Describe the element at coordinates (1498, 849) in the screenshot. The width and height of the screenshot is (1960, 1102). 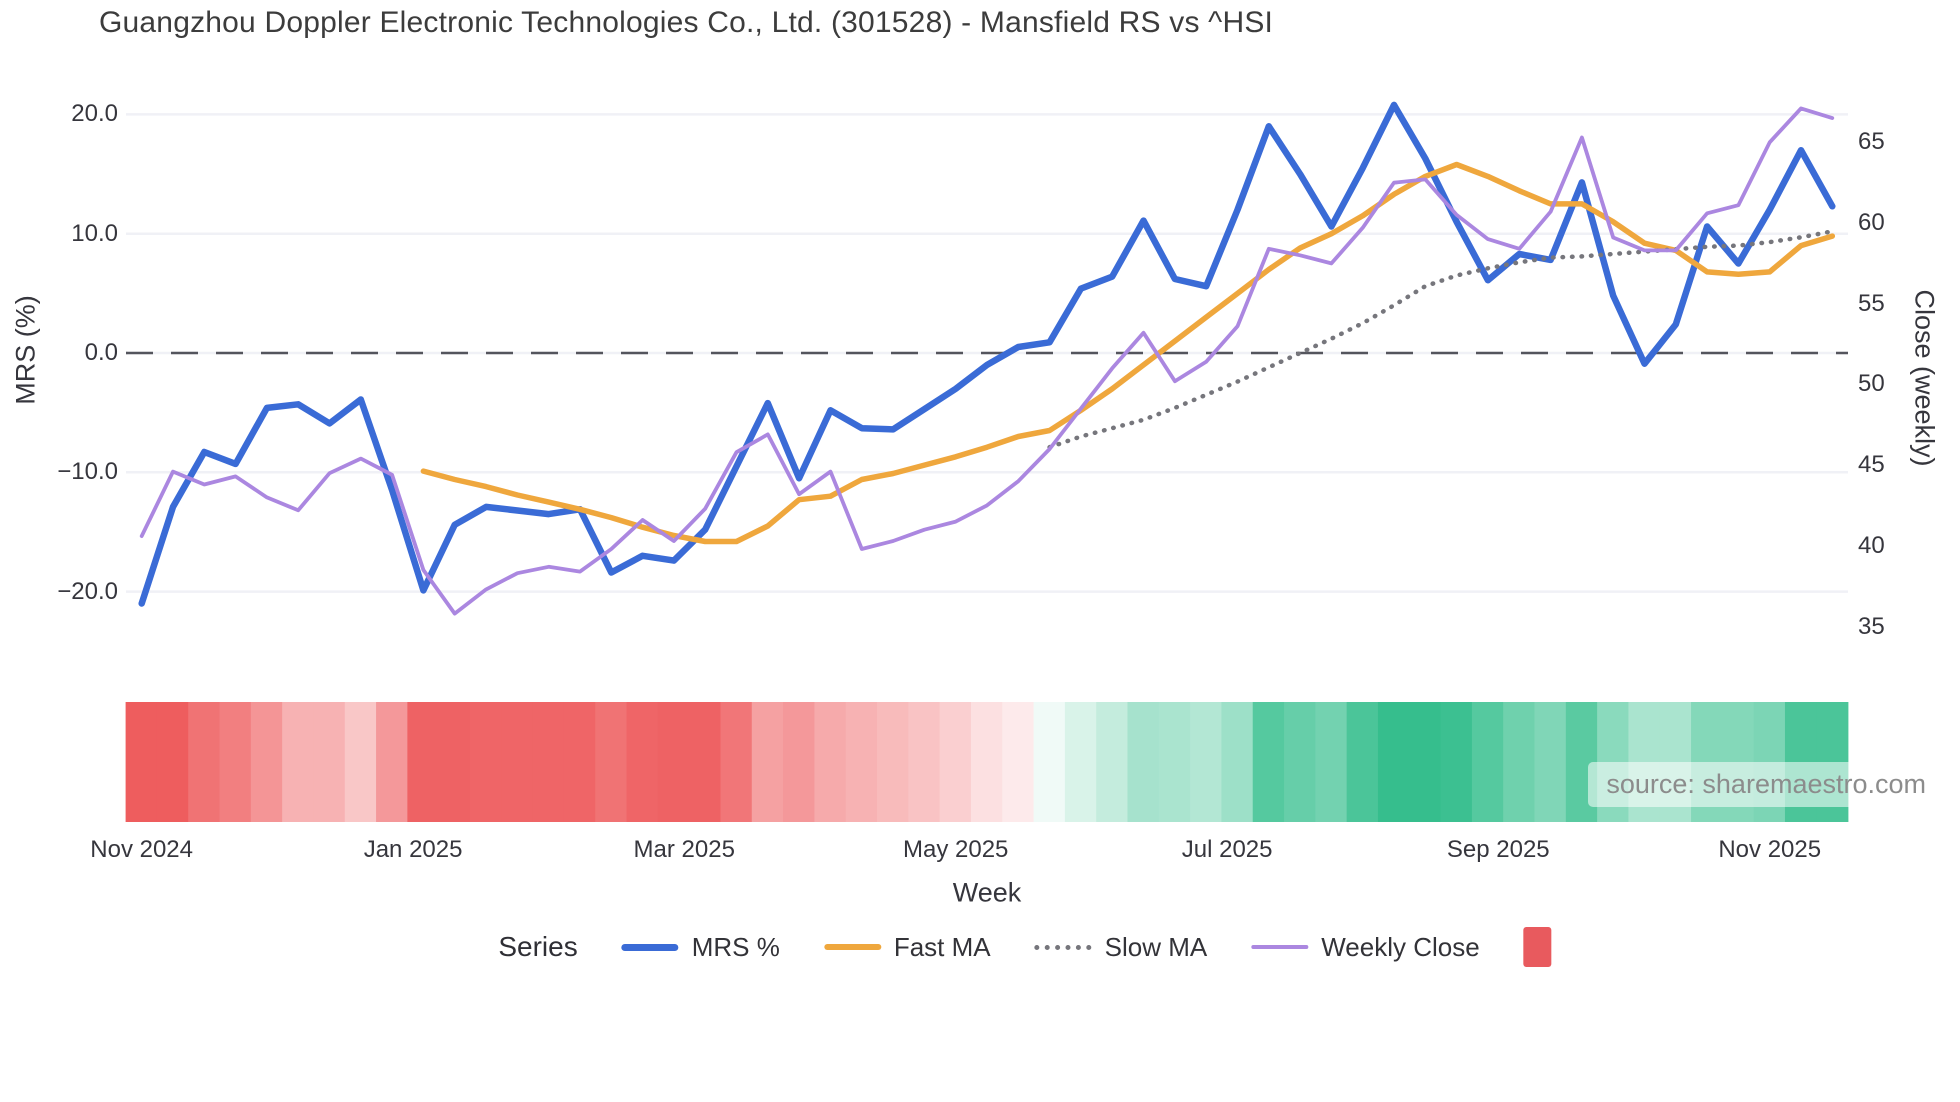
I see `x-tick: Sep 2025` at that location.